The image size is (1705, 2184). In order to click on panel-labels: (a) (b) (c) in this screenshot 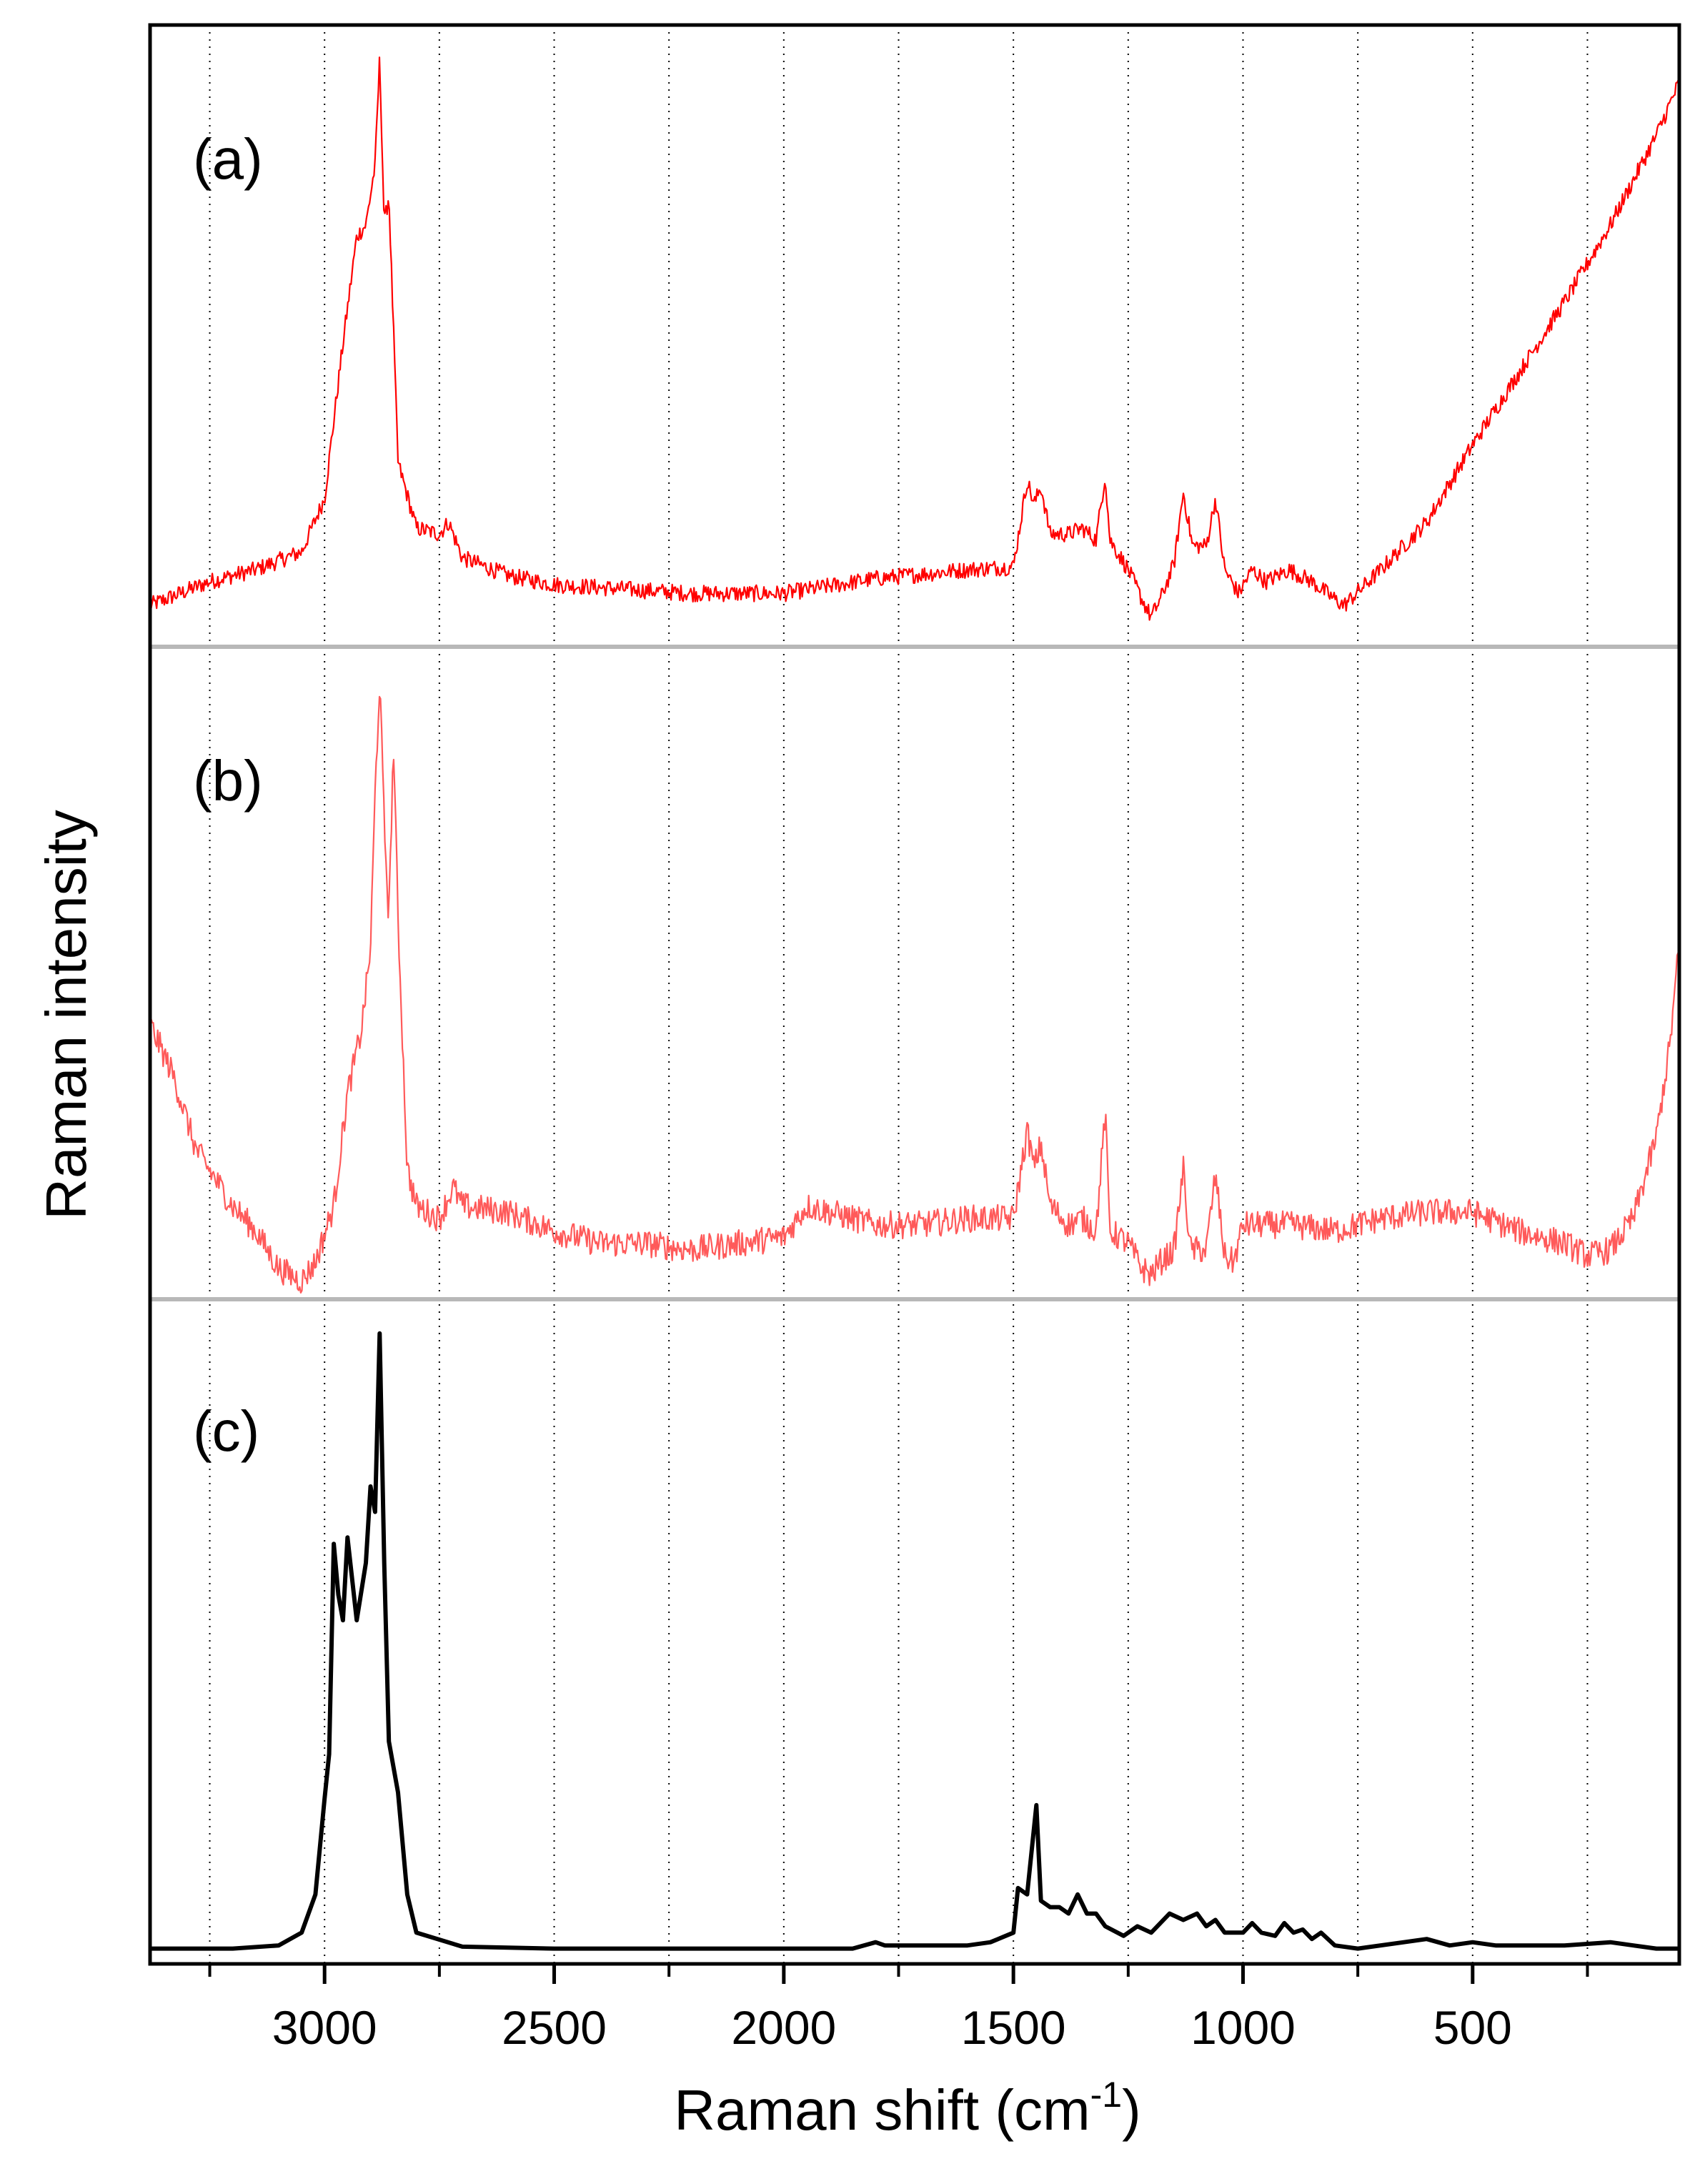, I will do `click(228, 795)`.